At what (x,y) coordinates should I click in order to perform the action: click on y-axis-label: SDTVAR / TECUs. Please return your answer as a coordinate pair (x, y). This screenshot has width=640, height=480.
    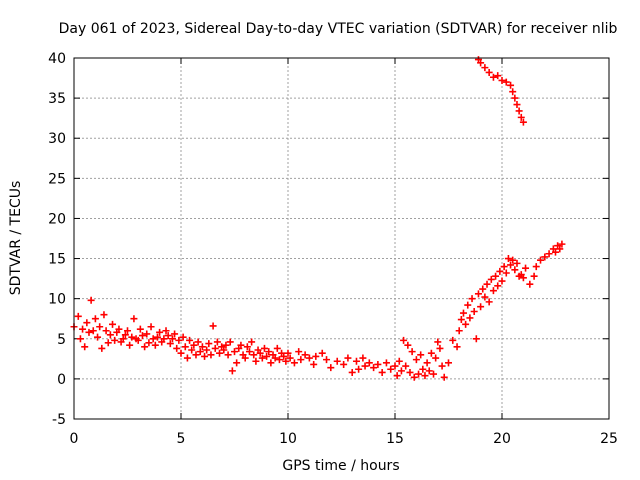
    Looking at the image, I should click on (16, 238).